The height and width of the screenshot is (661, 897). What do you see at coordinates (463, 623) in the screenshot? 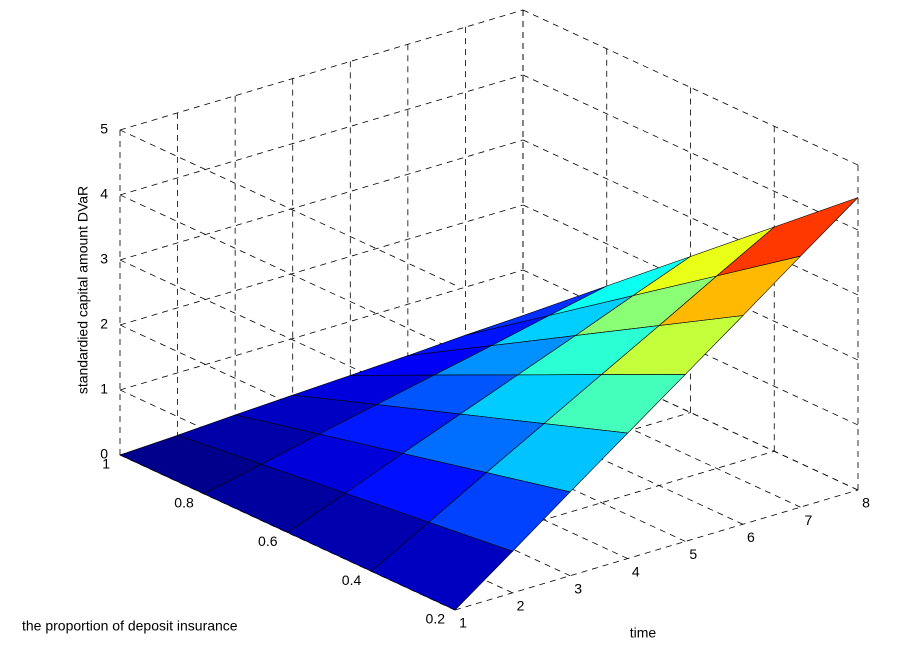
I see `x-tick-label: 1` at bounding box center [463, 623].